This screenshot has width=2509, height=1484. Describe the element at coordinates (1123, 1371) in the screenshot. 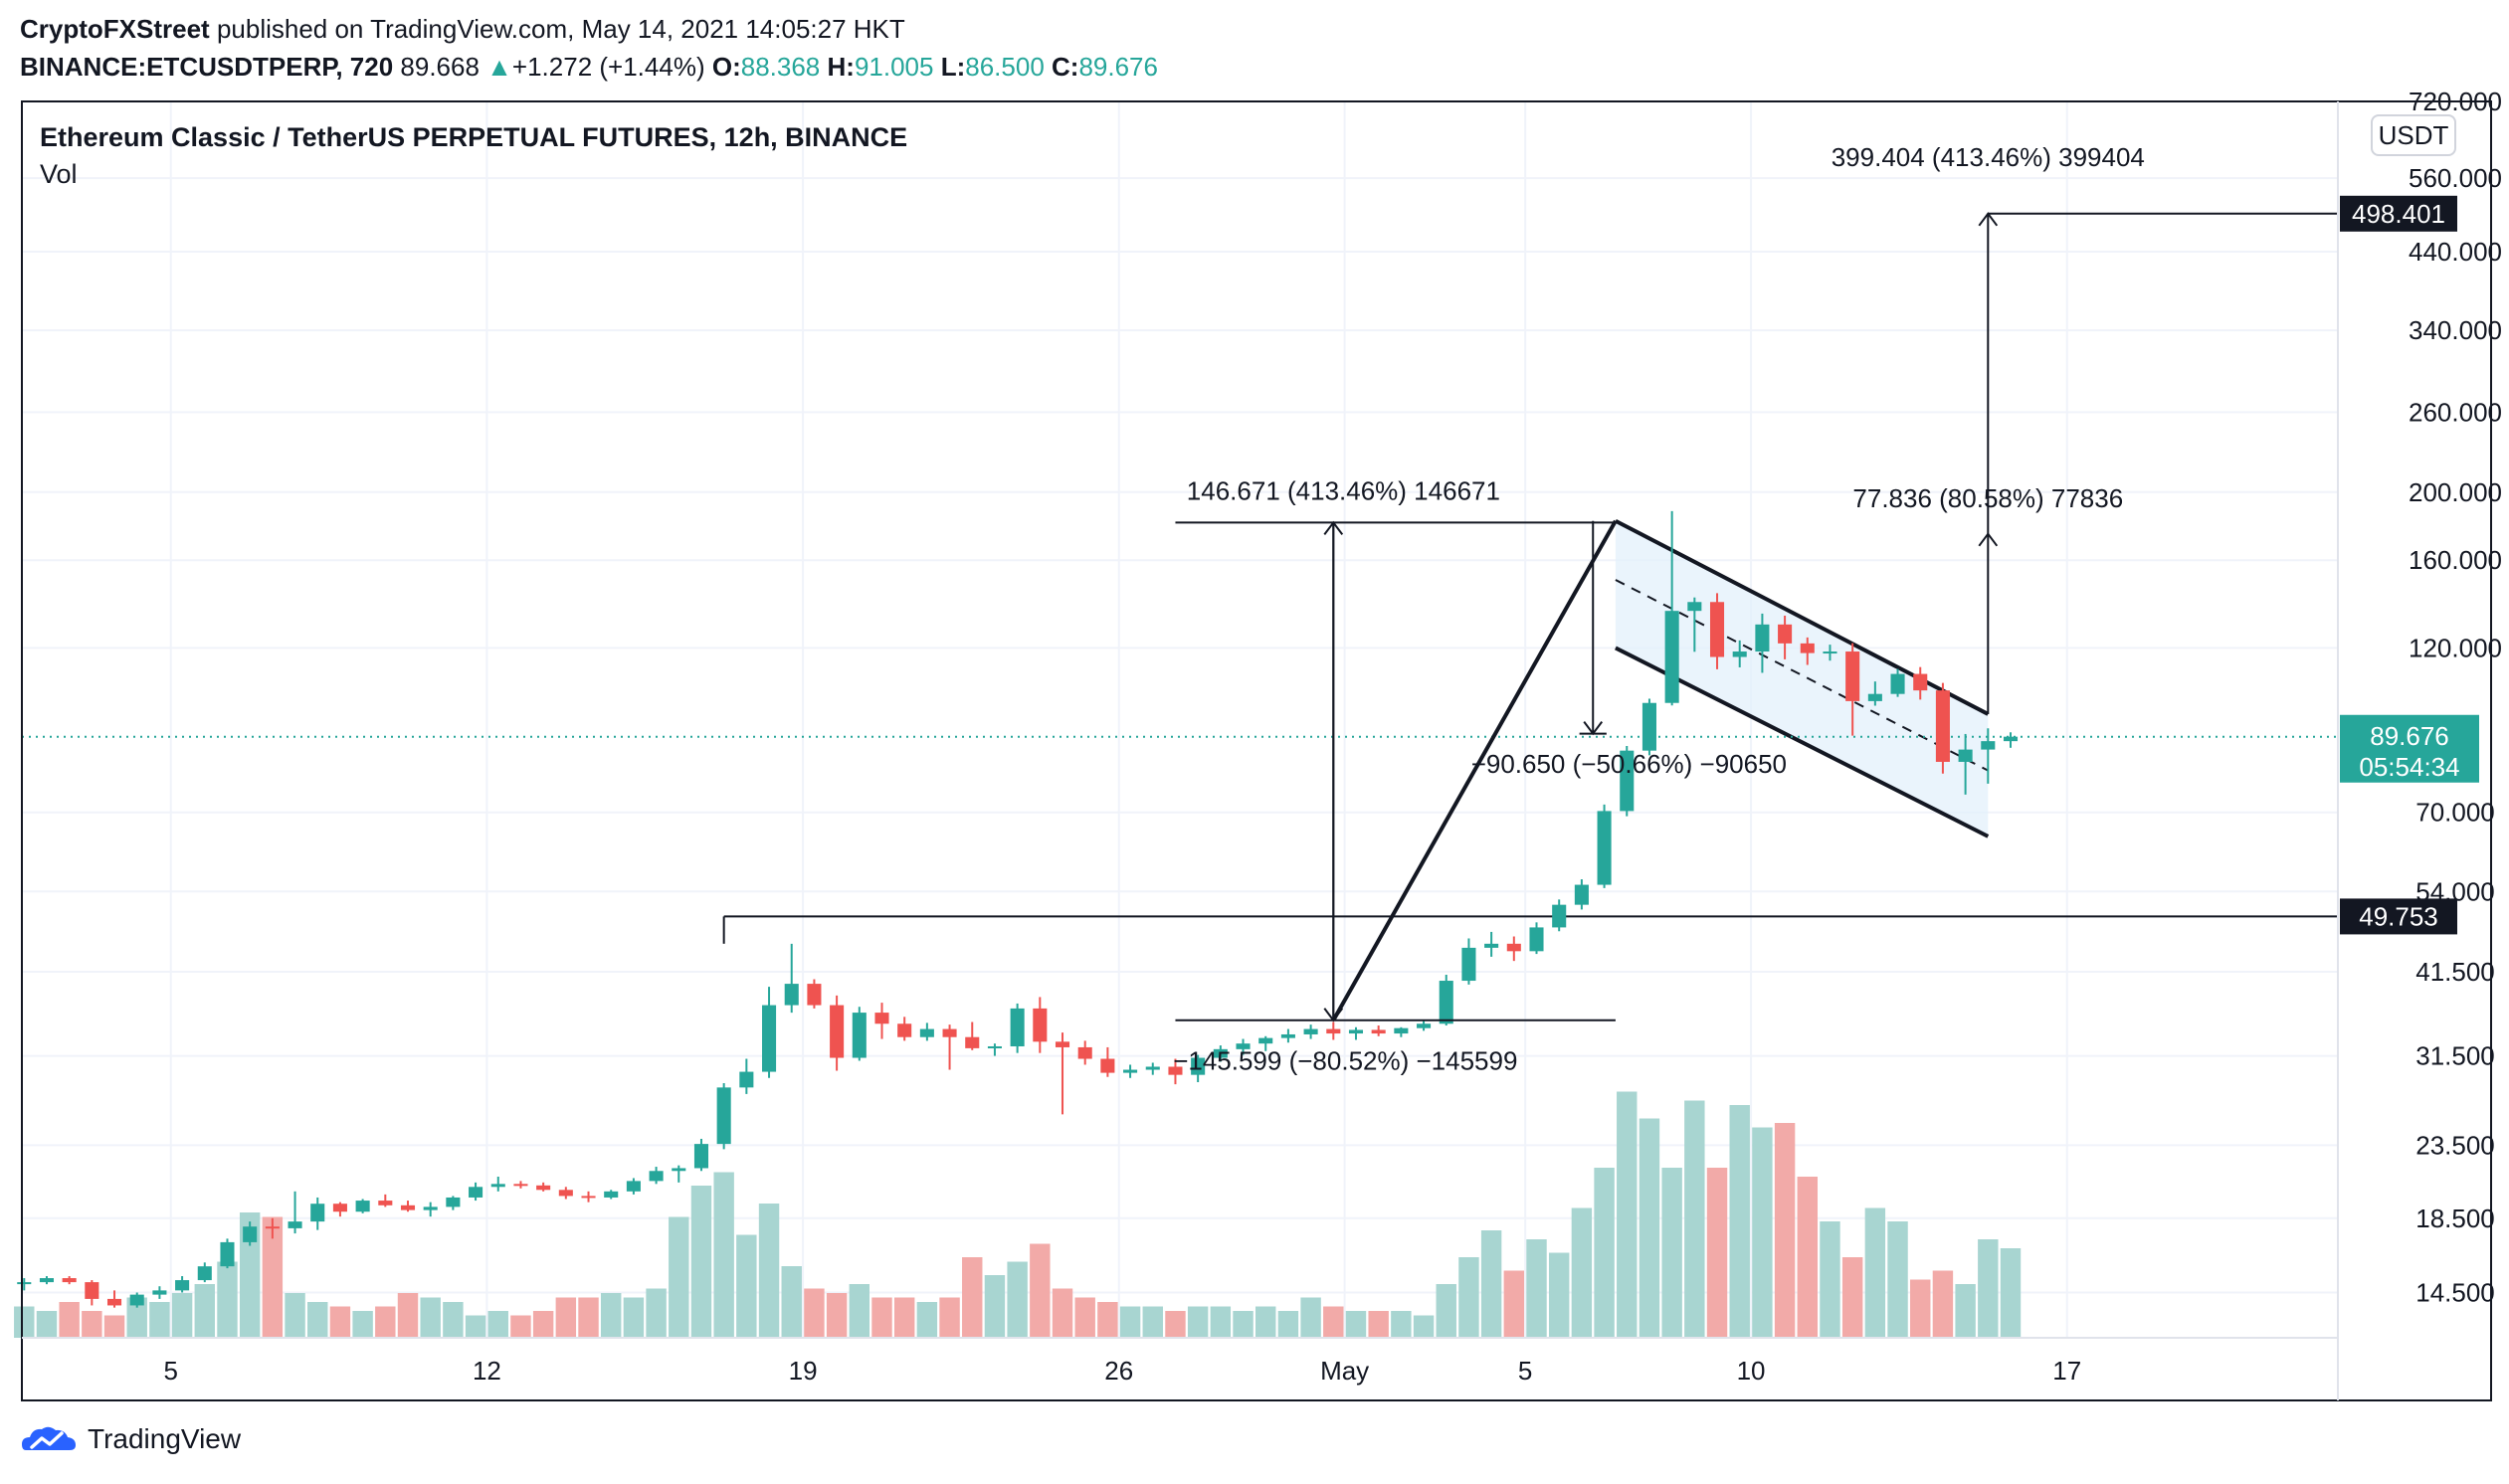

I see `time-axis: 5 12 19 26 May 5 10 17` at that location.